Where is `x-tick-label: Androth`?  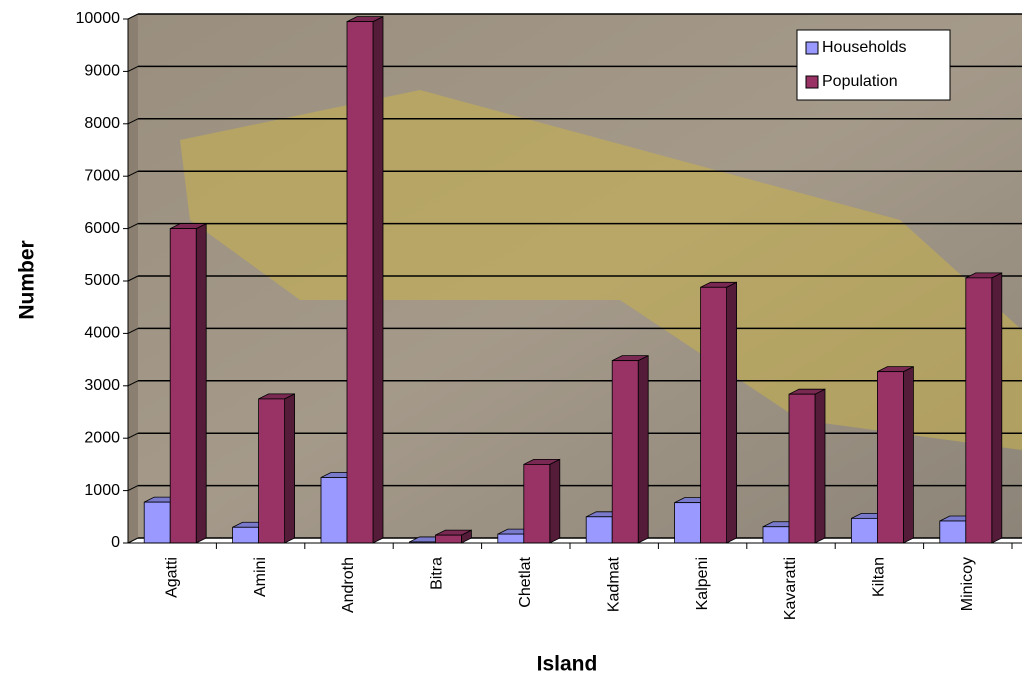 x-tick-label: Androth is located at coordinates (348, 585).